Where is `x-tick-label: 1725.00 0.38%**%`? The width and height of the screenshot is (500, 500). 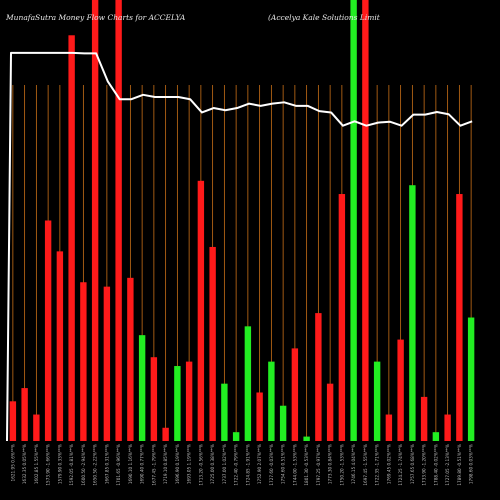 x-tick-label: 1725.00 0.38%**% is located at coordinates (212, 464).